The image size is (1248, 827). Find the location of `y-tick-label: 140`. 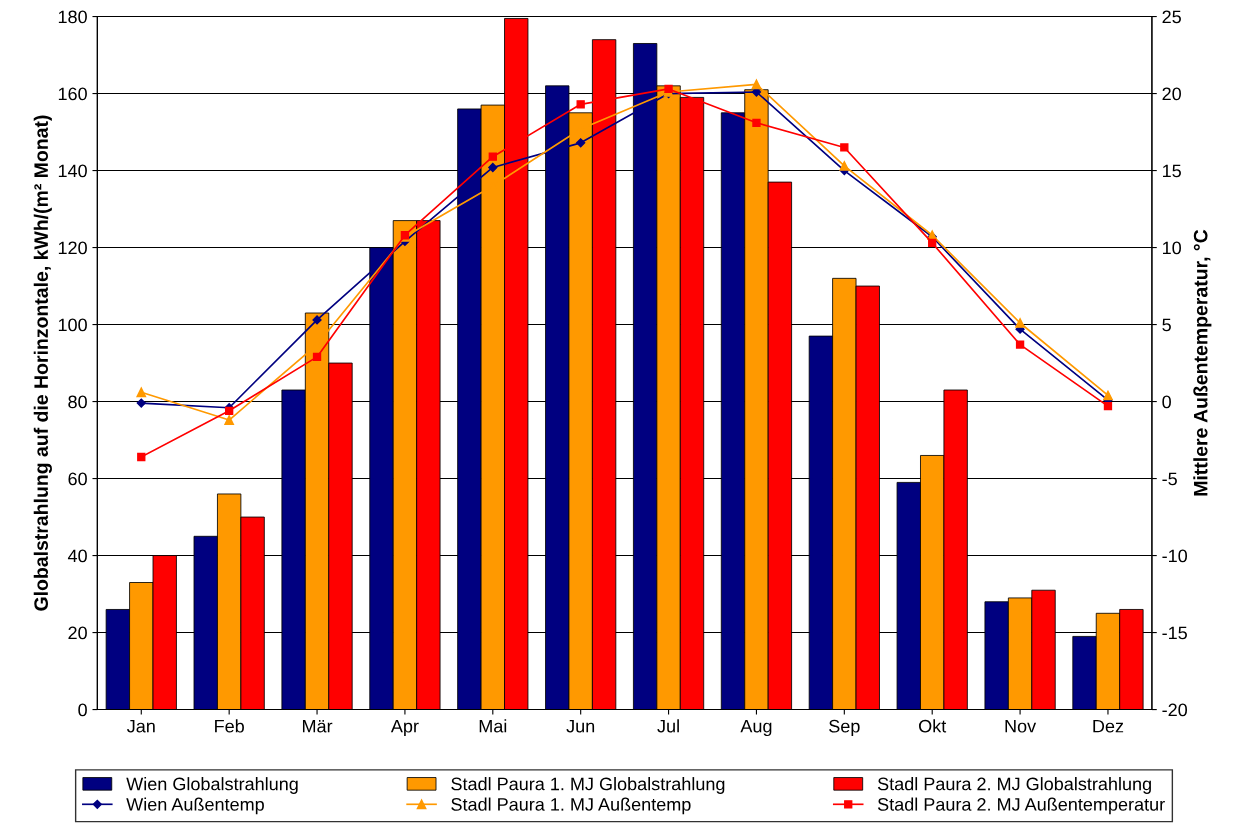

y-tick-label: 140 is located at coordinates (72, 171).